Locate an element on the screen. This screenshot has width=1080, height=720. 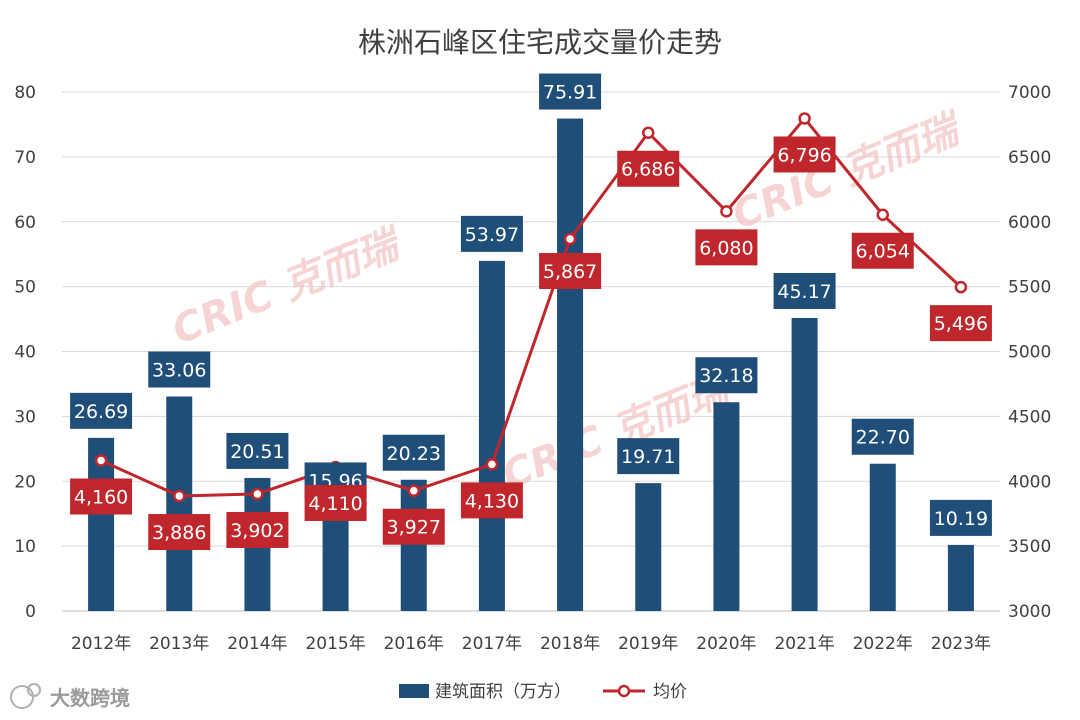
y-right-tick-label: 5000 is located at coordinates (1029, 353).